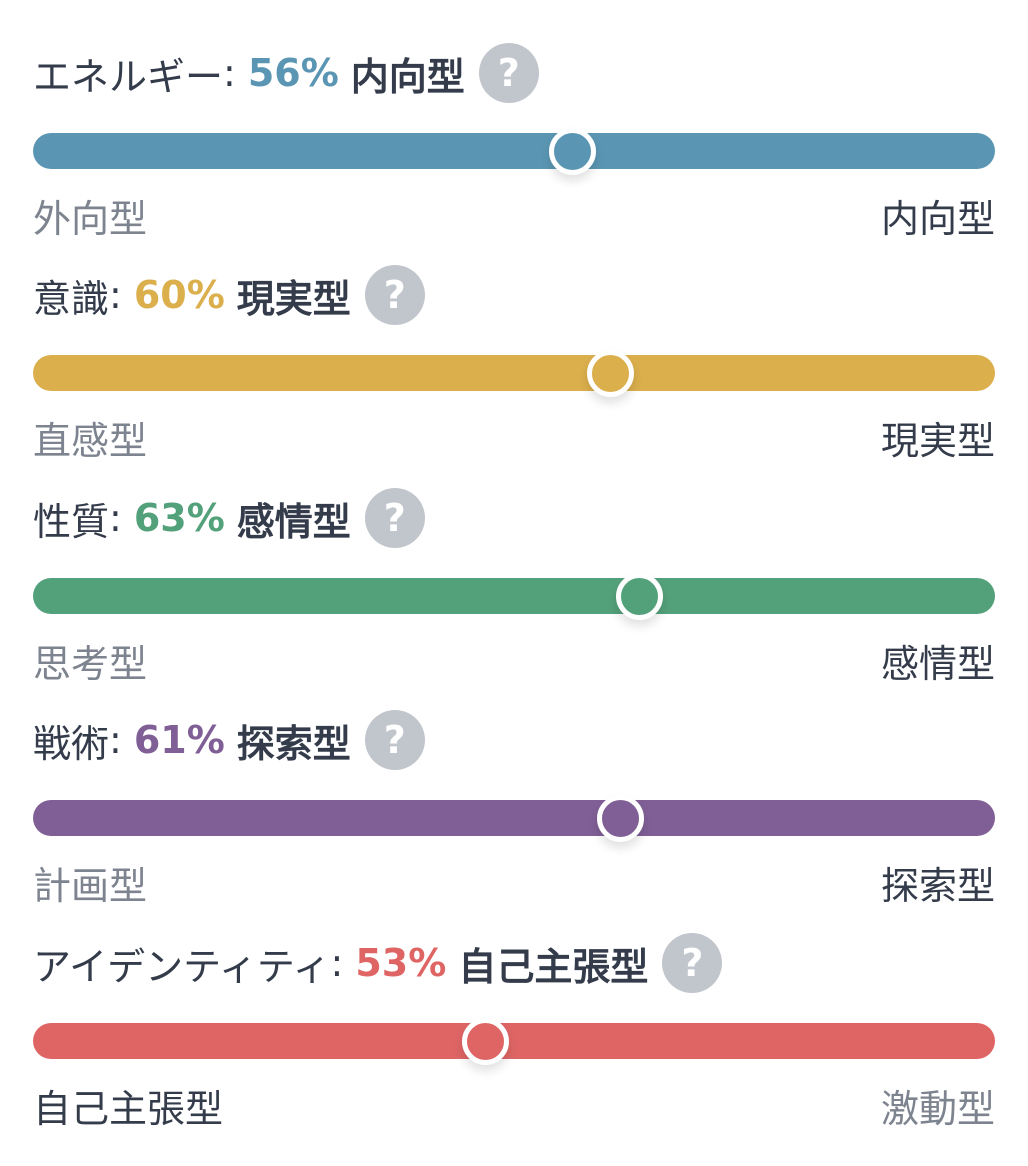 Image resolution: width=1028 pixels, height=1166 pixels. What do you see at coordinates (179, 740) in the screenshot?
I see `trait-percent: 61%` at bounding box center [179, 740].